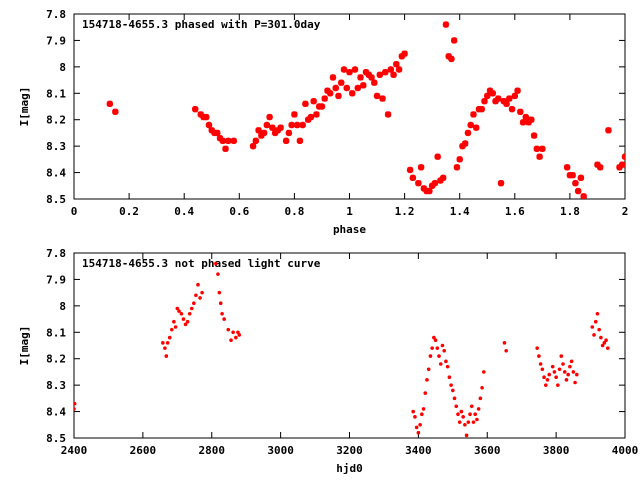 The height and width of the screenshot is (480, 640). What do you see at coordinates (349, 211) in the screenshot?
I see `x-tick-label: 1` at bounding box center [349, 211].